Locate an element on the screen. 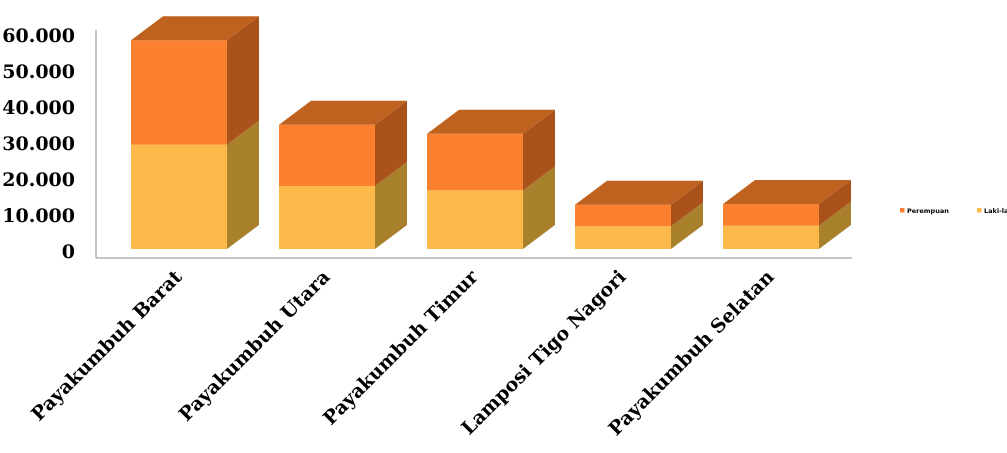 The width and height of the screenshot is (1007, 453). y-axis-ticks: 0 10.000 20.000 30.000 40.000 50.000 60.000 is located at coordinates (38, 144).